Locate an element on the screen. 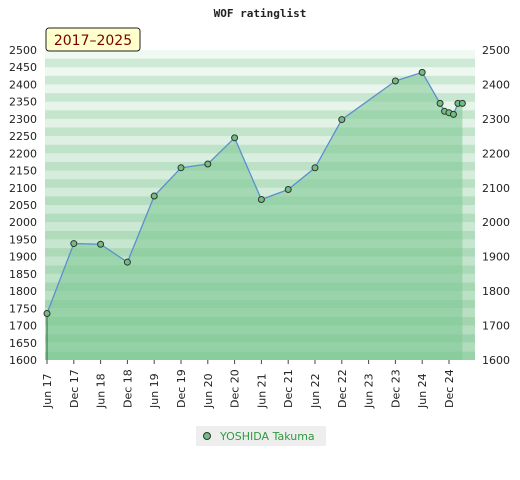 This screenshot has width=520, height=480. y-tick-label-left: 2400 is located at coordinates (23, 84).